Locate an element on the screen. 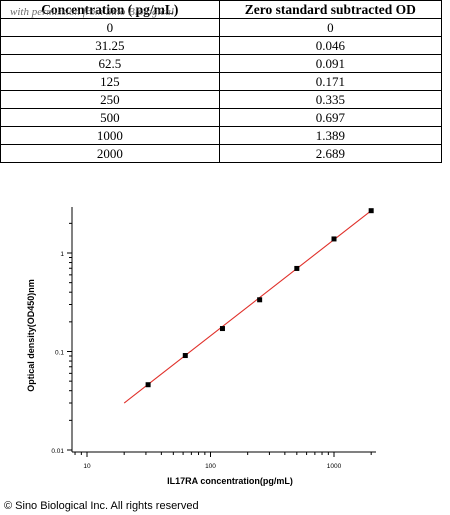 This screenshot has height=515, width=450. table-cell-od: 0.046 is located at coordinates (330, 45).